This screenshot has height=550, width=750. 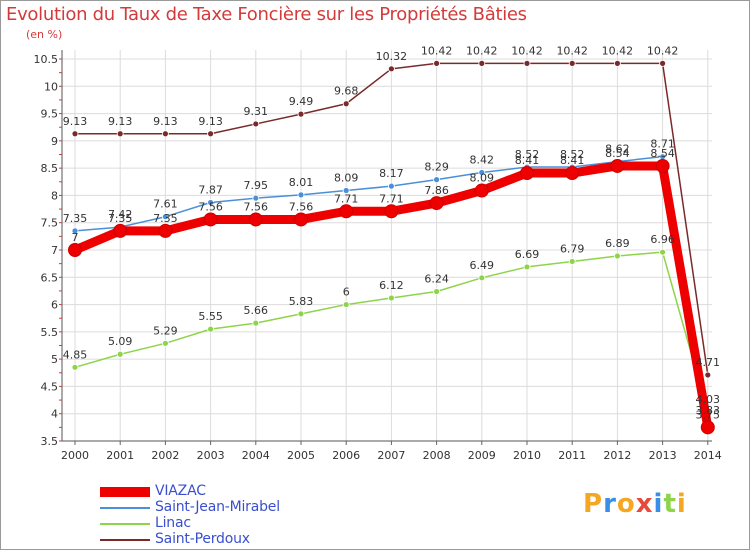 I want to click on data-label-linac: 6.12, so click(x=391, y=285).